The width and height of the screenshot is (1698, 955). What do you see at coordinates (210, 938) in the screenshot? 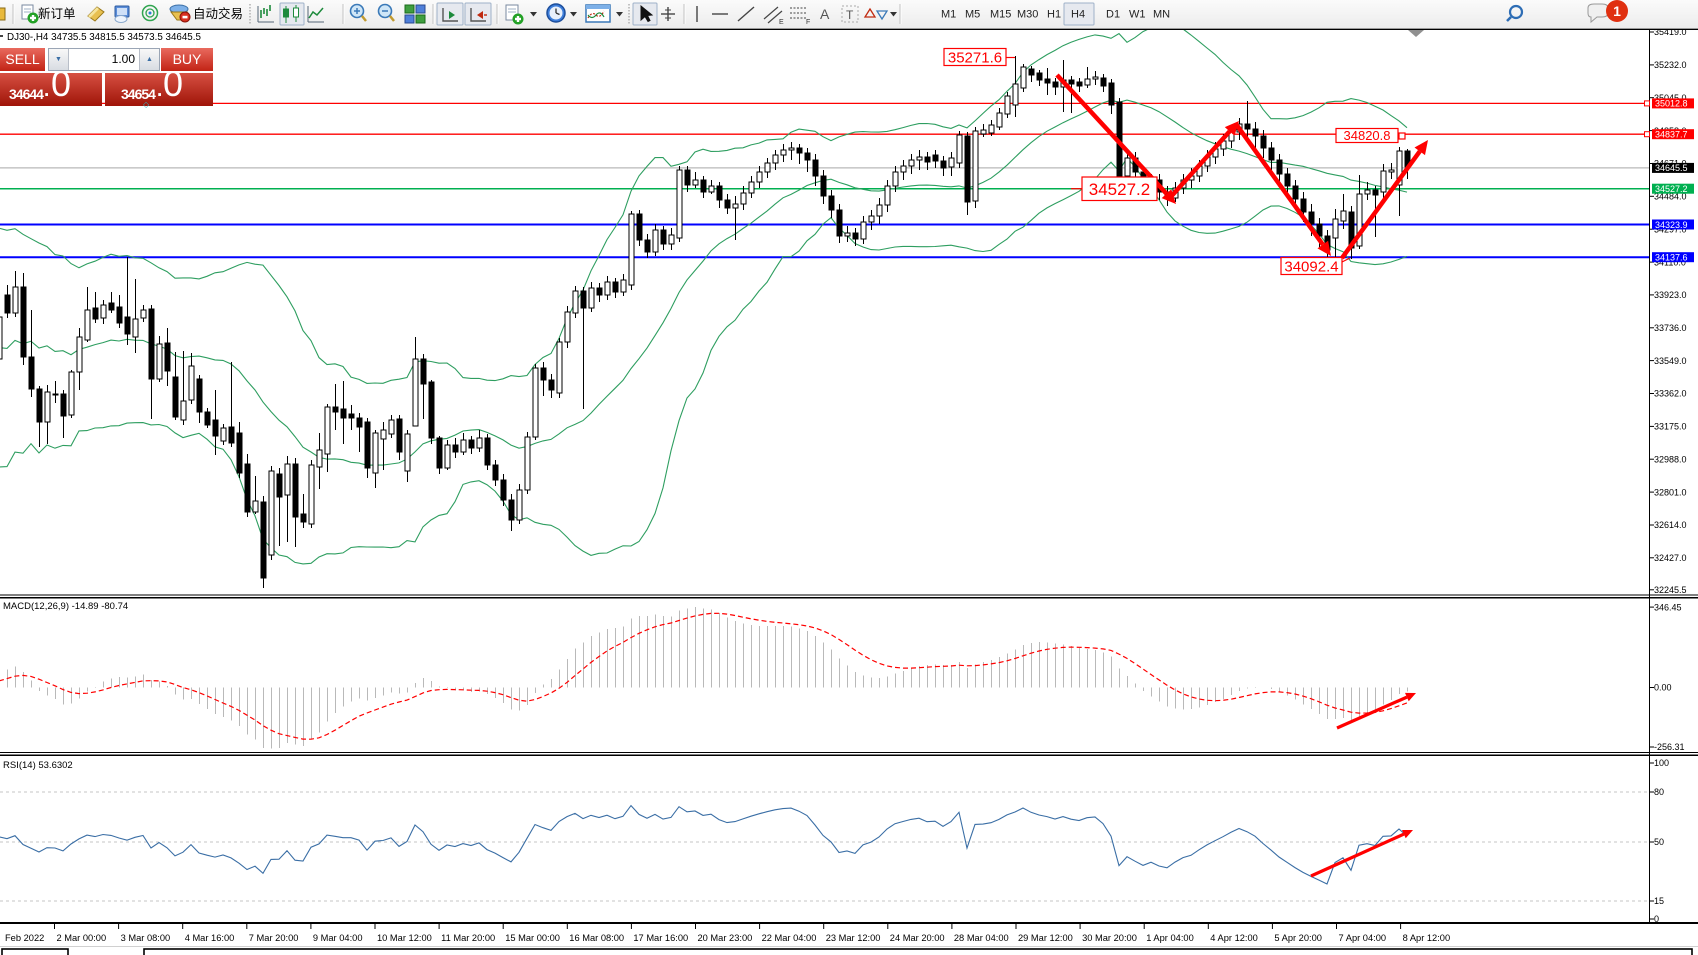
I see `svg-text: 4 Mar 16:00` at bounding box center [210, 938].